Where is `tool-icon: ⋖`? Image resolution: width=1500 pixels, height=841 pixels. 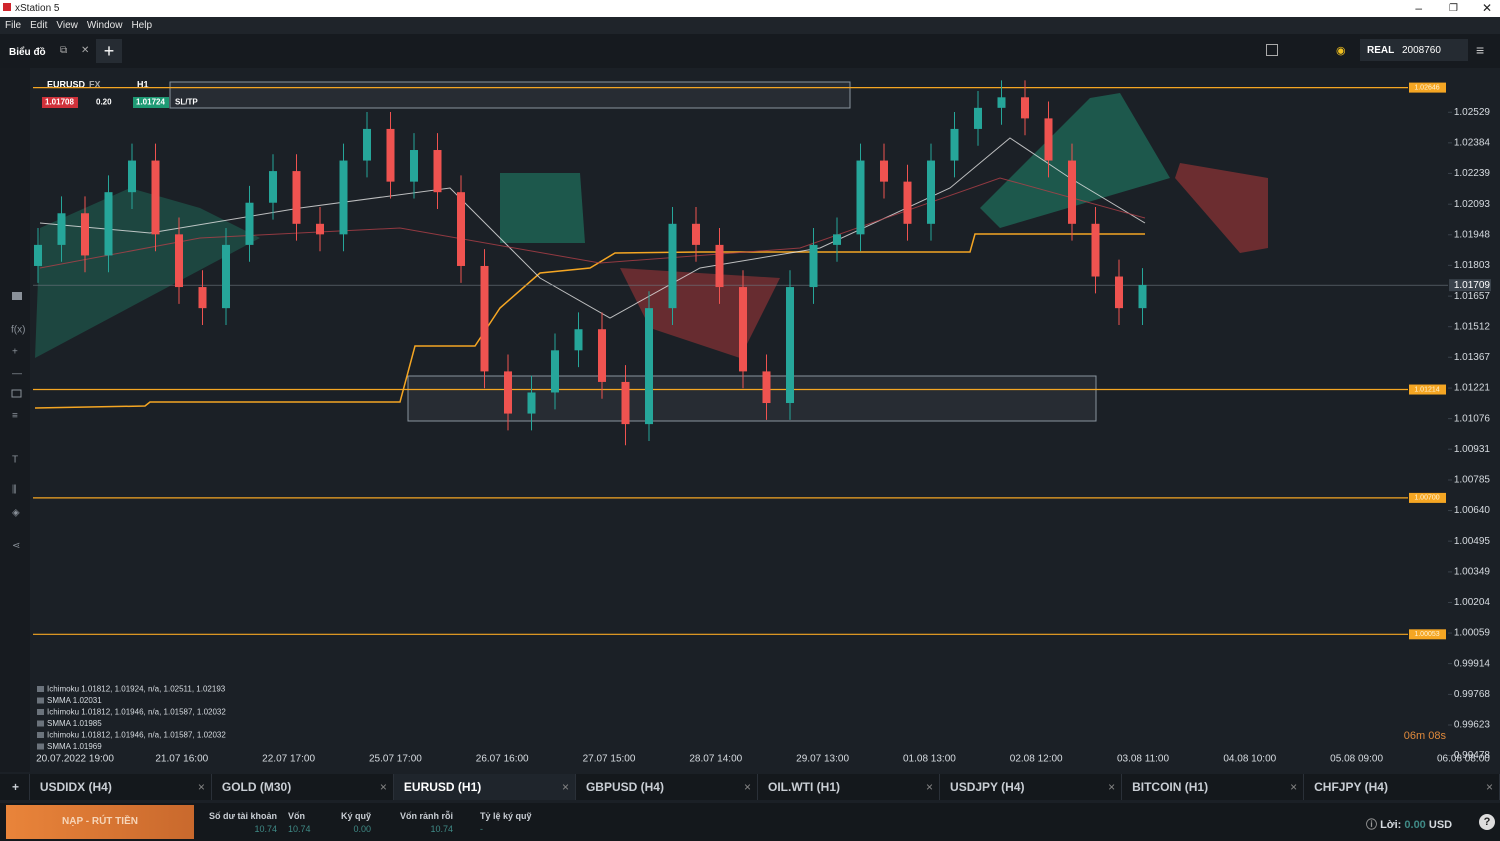
tool-icon: ⋖ is located at coordinates (16, 546).